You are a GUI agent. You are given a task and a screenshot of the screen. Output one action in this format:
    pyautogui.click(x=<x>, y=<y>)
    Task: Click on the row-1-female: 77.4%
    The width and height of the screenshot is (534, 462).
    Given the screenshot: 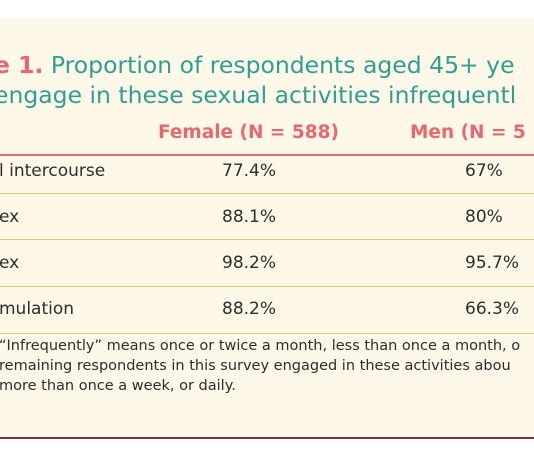 What is the action you would take?
    pyautogui.click(x=249, y=171)
    